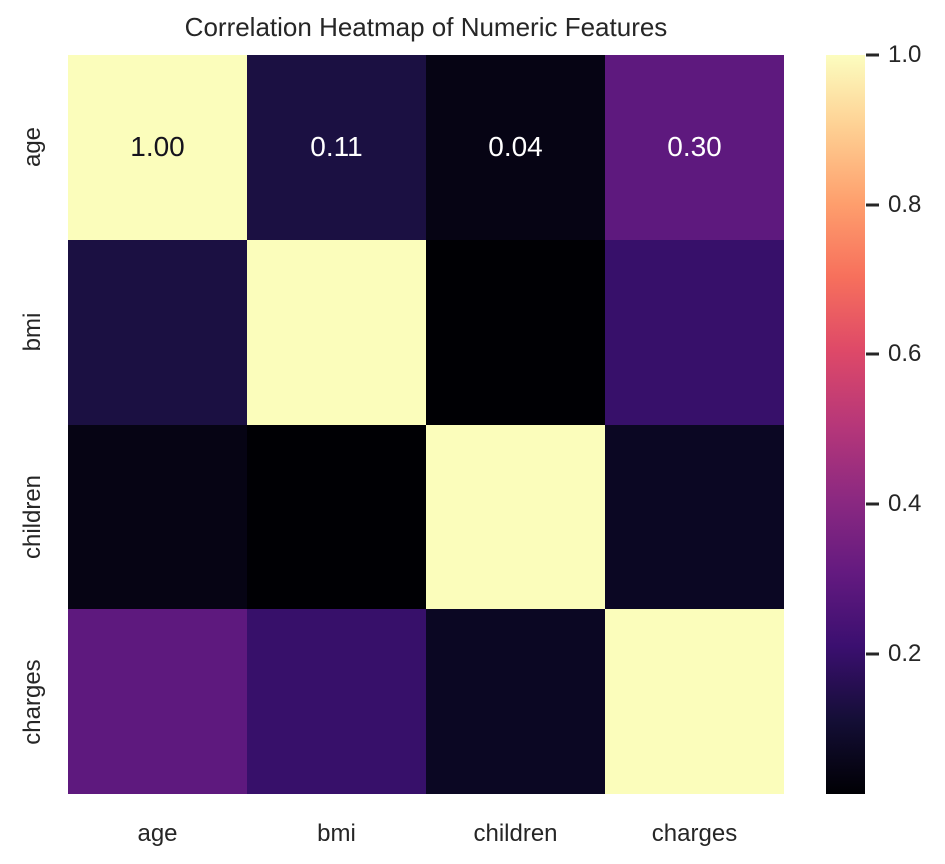  Describe the element at coordinates (515, 833) in the screenshot. I see `x-tick-label-children: children` at that location.